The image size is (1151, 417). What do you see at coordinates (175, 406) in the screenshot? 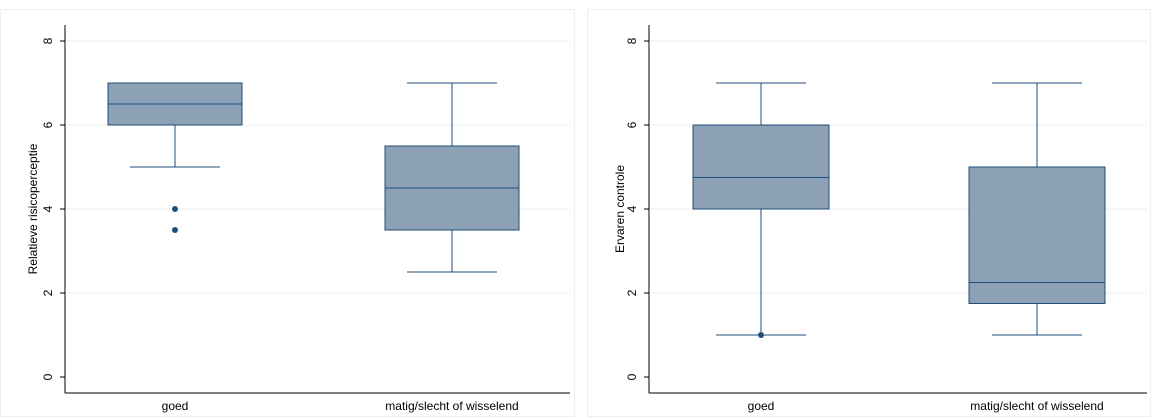
I see `x-tick-label-left-0: goed` at bounding box center [175, 406].